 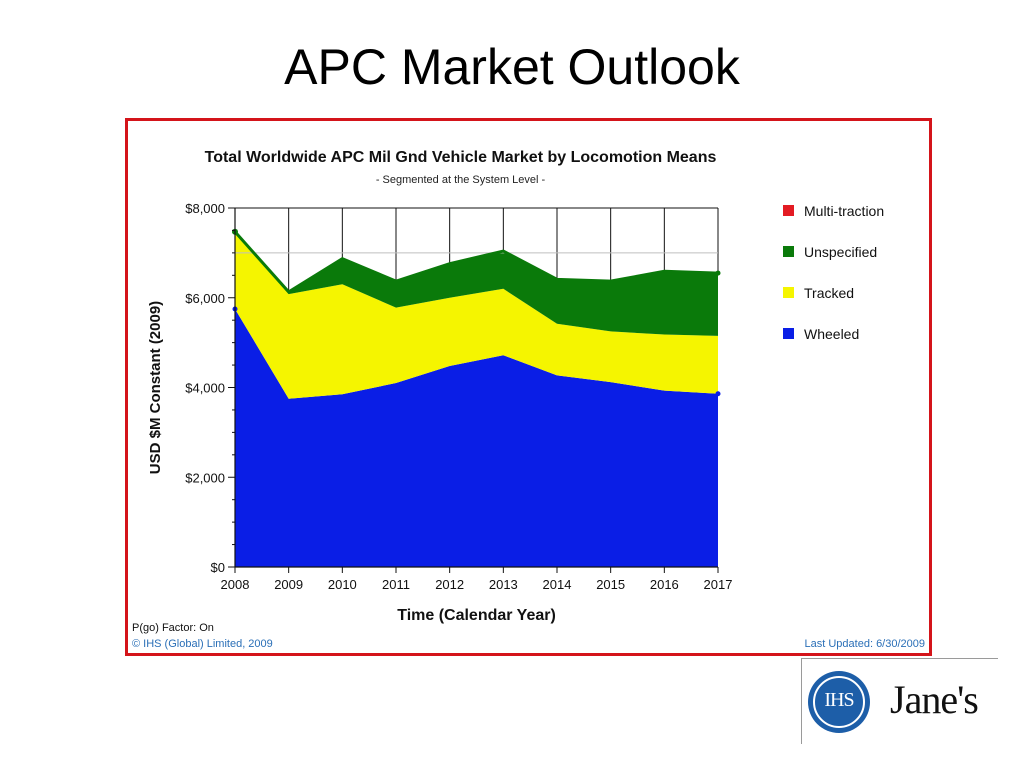 I want to click on x-tick-label-2015: 2015, so click(x=610, y=584).